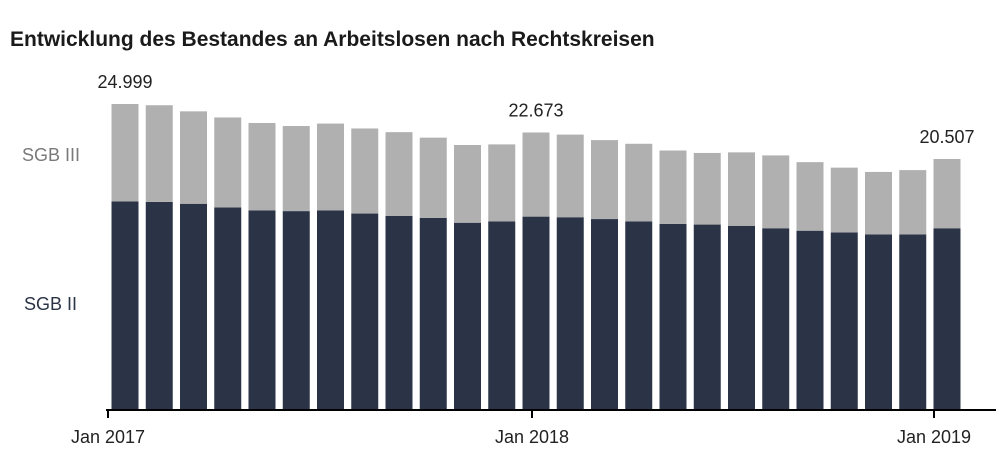 The width and height of the screenshot is (1000, 467). What do you see at coordinates (934, 437) in the screenshot?
I see `x-tick-label: Jan 2019` at bounding box center [934, 437].